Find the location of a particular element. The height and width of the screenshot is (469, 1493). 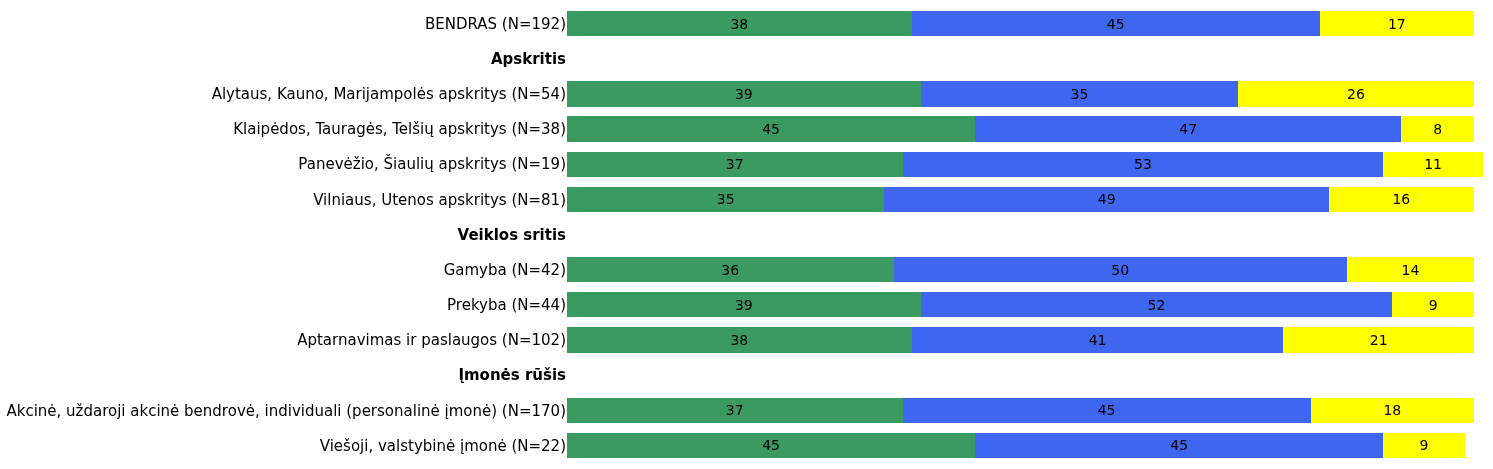

data-label: 49 is located at coordinates (1106, 199).